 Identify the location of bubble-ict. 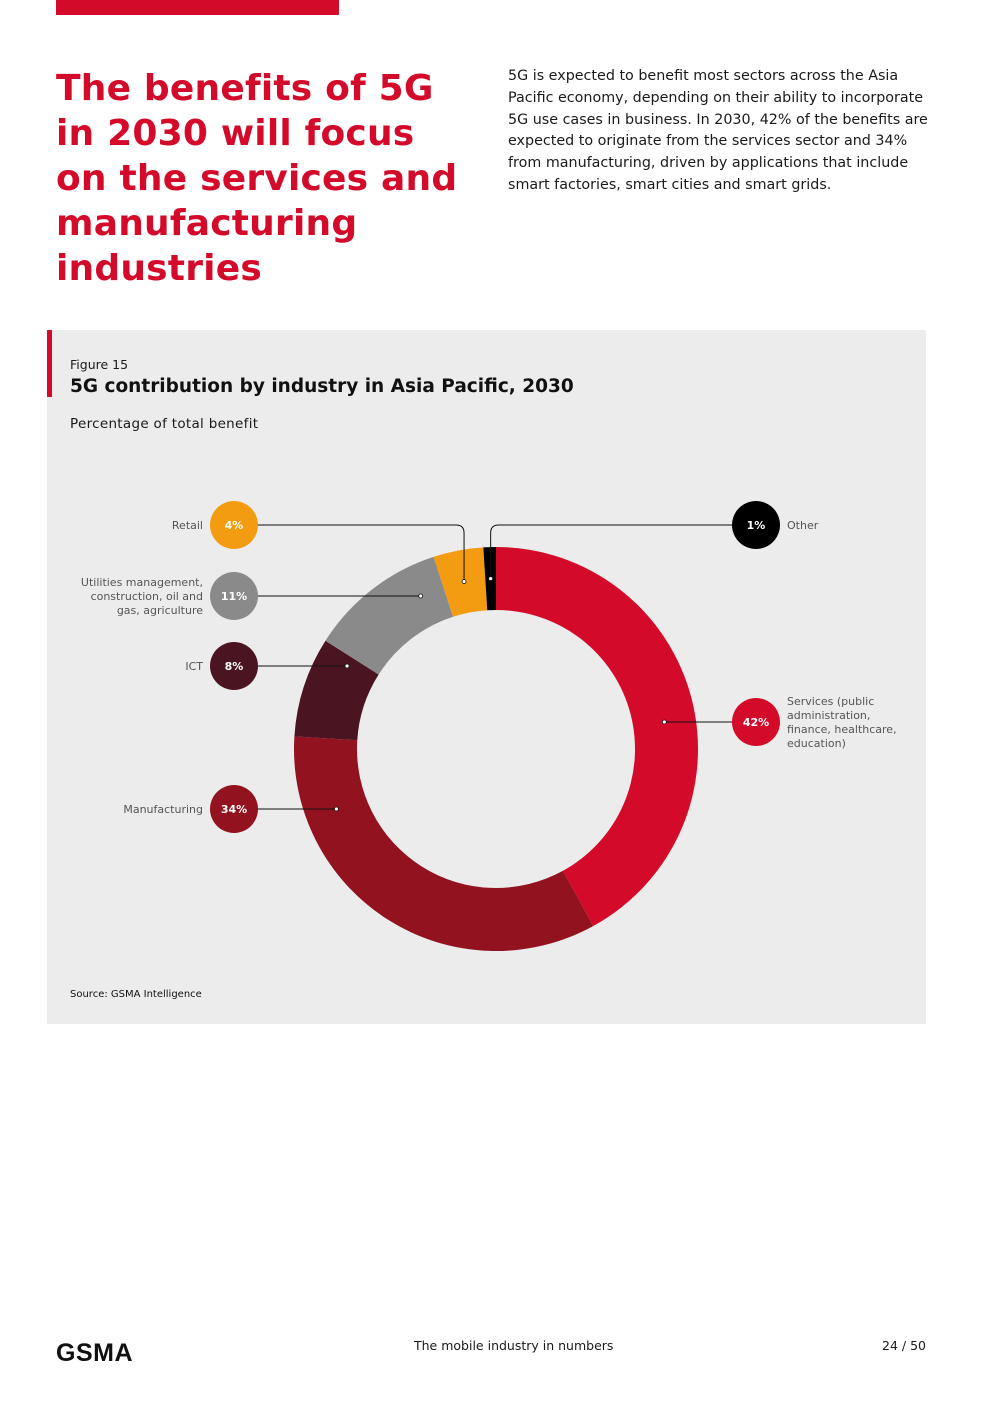
(234, 666).